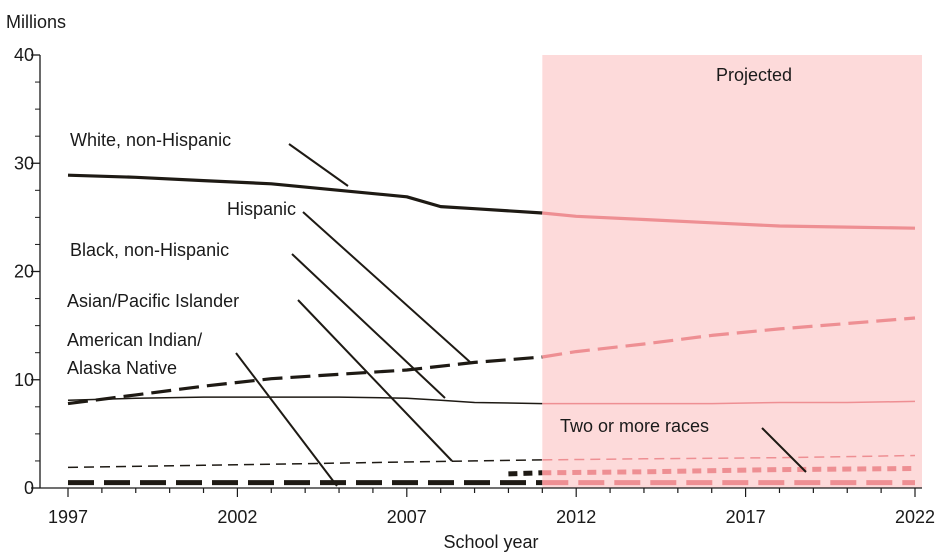  I want to click on series-line-hispanic-projected, so click(729, 337).